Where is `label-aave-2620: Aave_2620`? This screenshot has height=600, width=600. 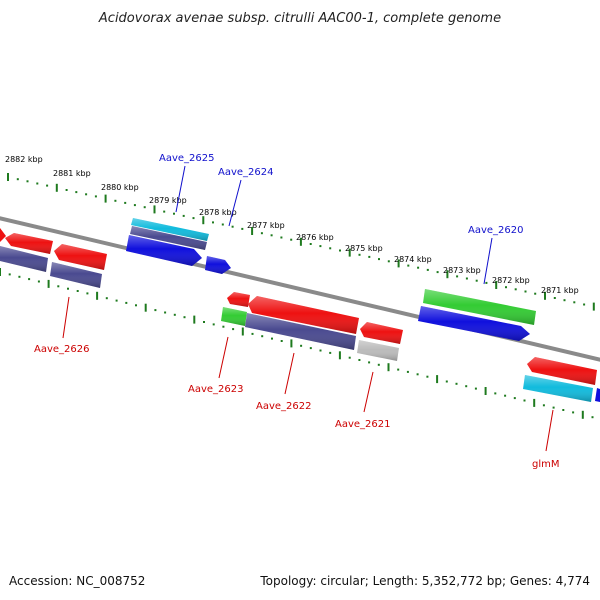 label-aave-2620: Aave_2620 is located at coordinates (496, 230).